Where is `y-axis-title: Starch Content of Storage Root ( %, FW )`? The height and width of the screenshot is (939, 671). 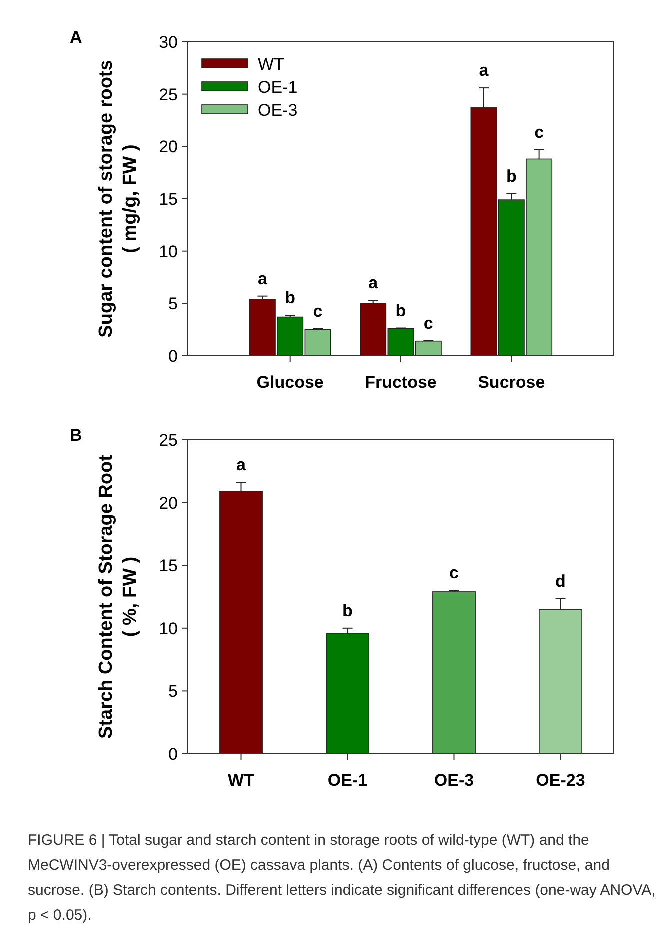 y-axis-title: Starch Content of Storage Root ( %, FW ) is located at coordinates (118, 596).